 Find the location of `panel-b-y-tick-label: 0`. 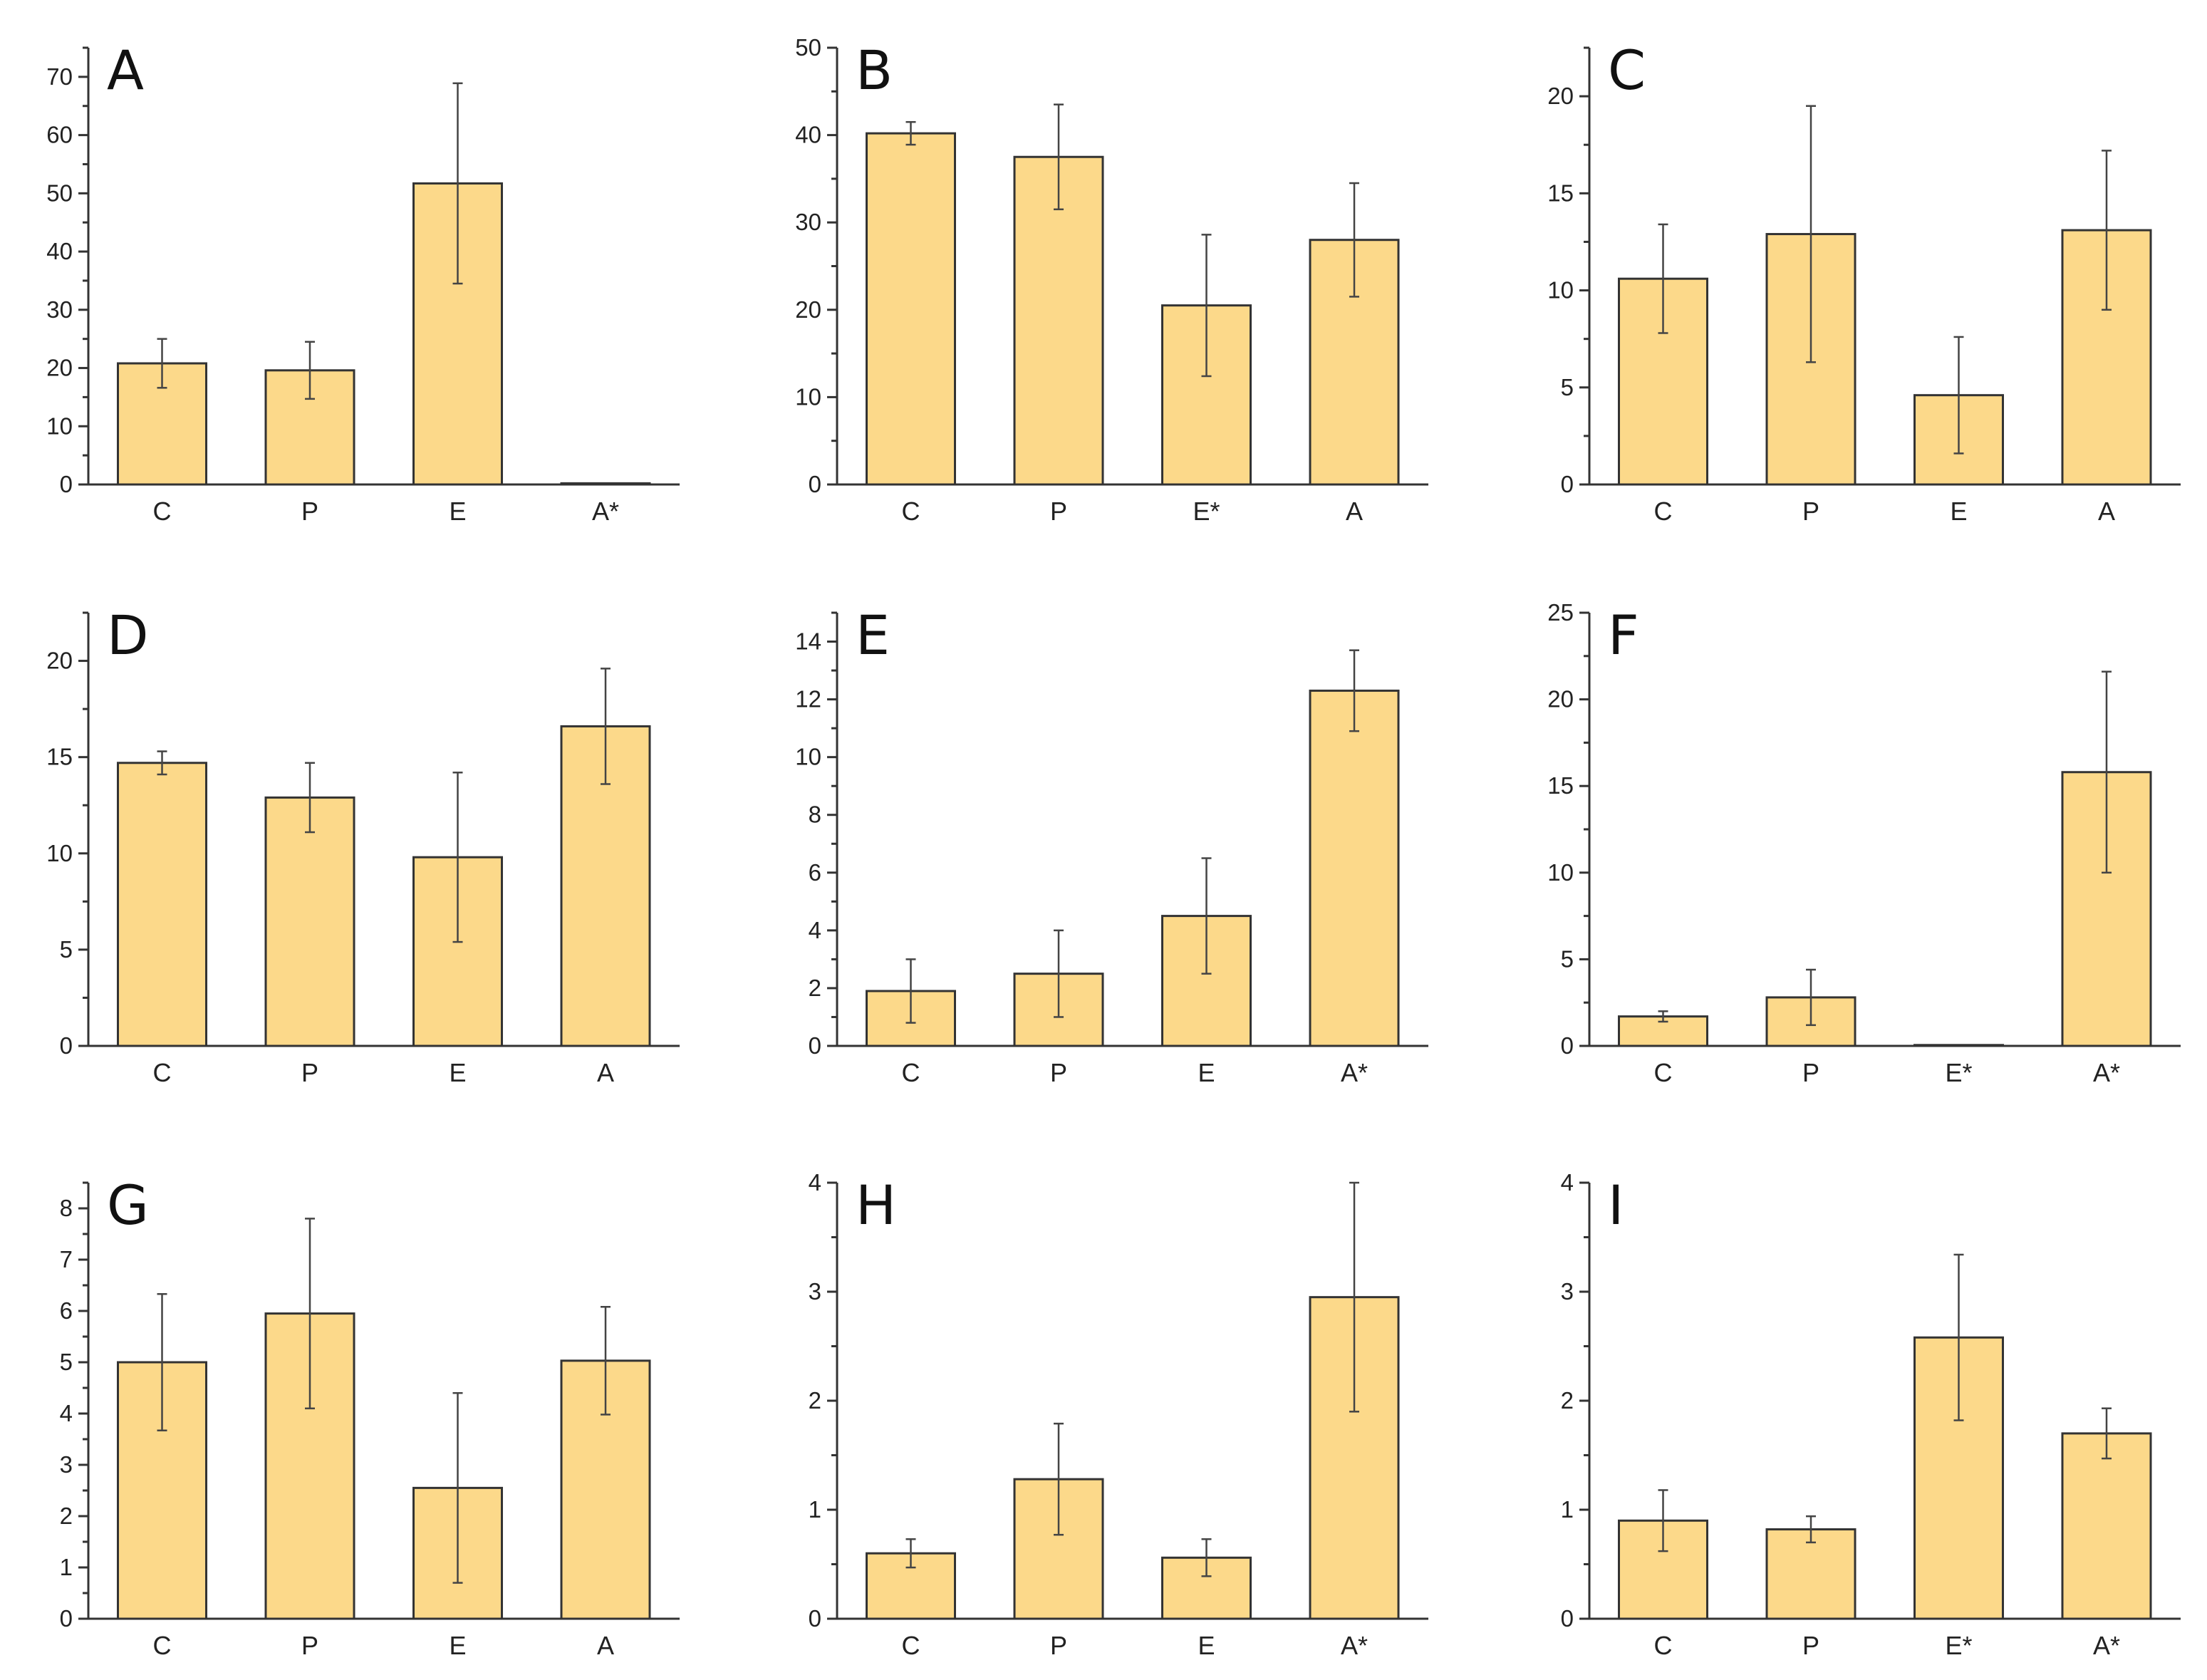

panel-b-y-tick-label: 0 is located at coordinates (815, 484).